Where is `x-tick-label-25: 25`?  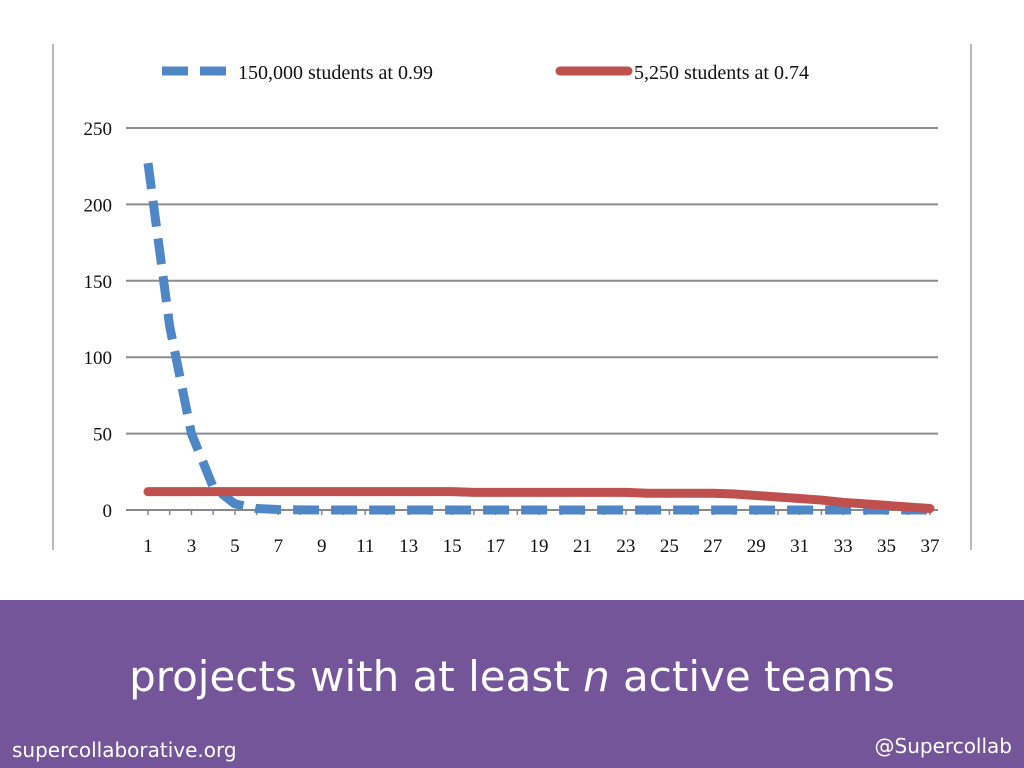
x-tick-label-25: 25 is located at coordinates (669, 546).